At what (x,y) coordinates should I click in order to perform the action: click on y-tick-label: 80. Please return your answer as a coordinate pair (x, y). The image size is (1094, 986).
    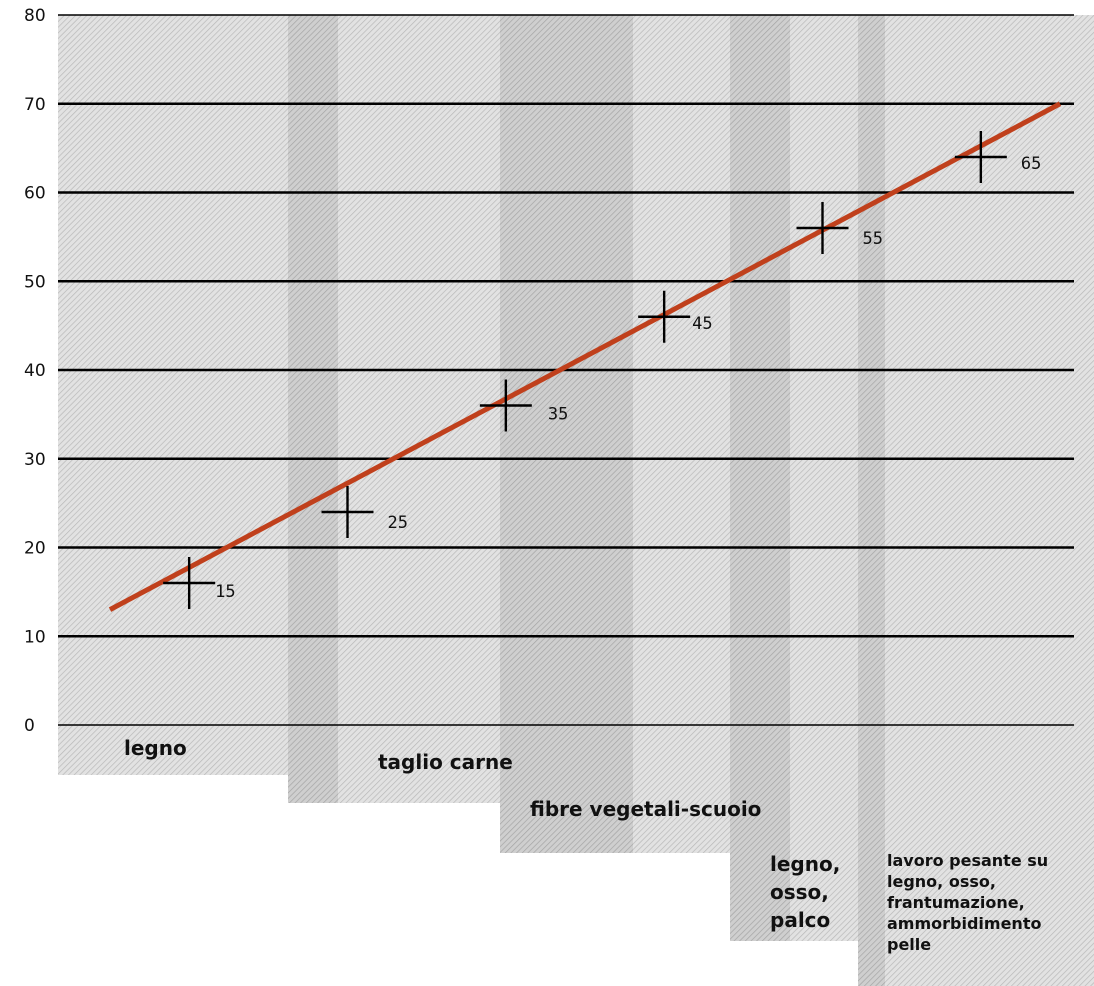
    Looking at the image, I should click on (35, 16).